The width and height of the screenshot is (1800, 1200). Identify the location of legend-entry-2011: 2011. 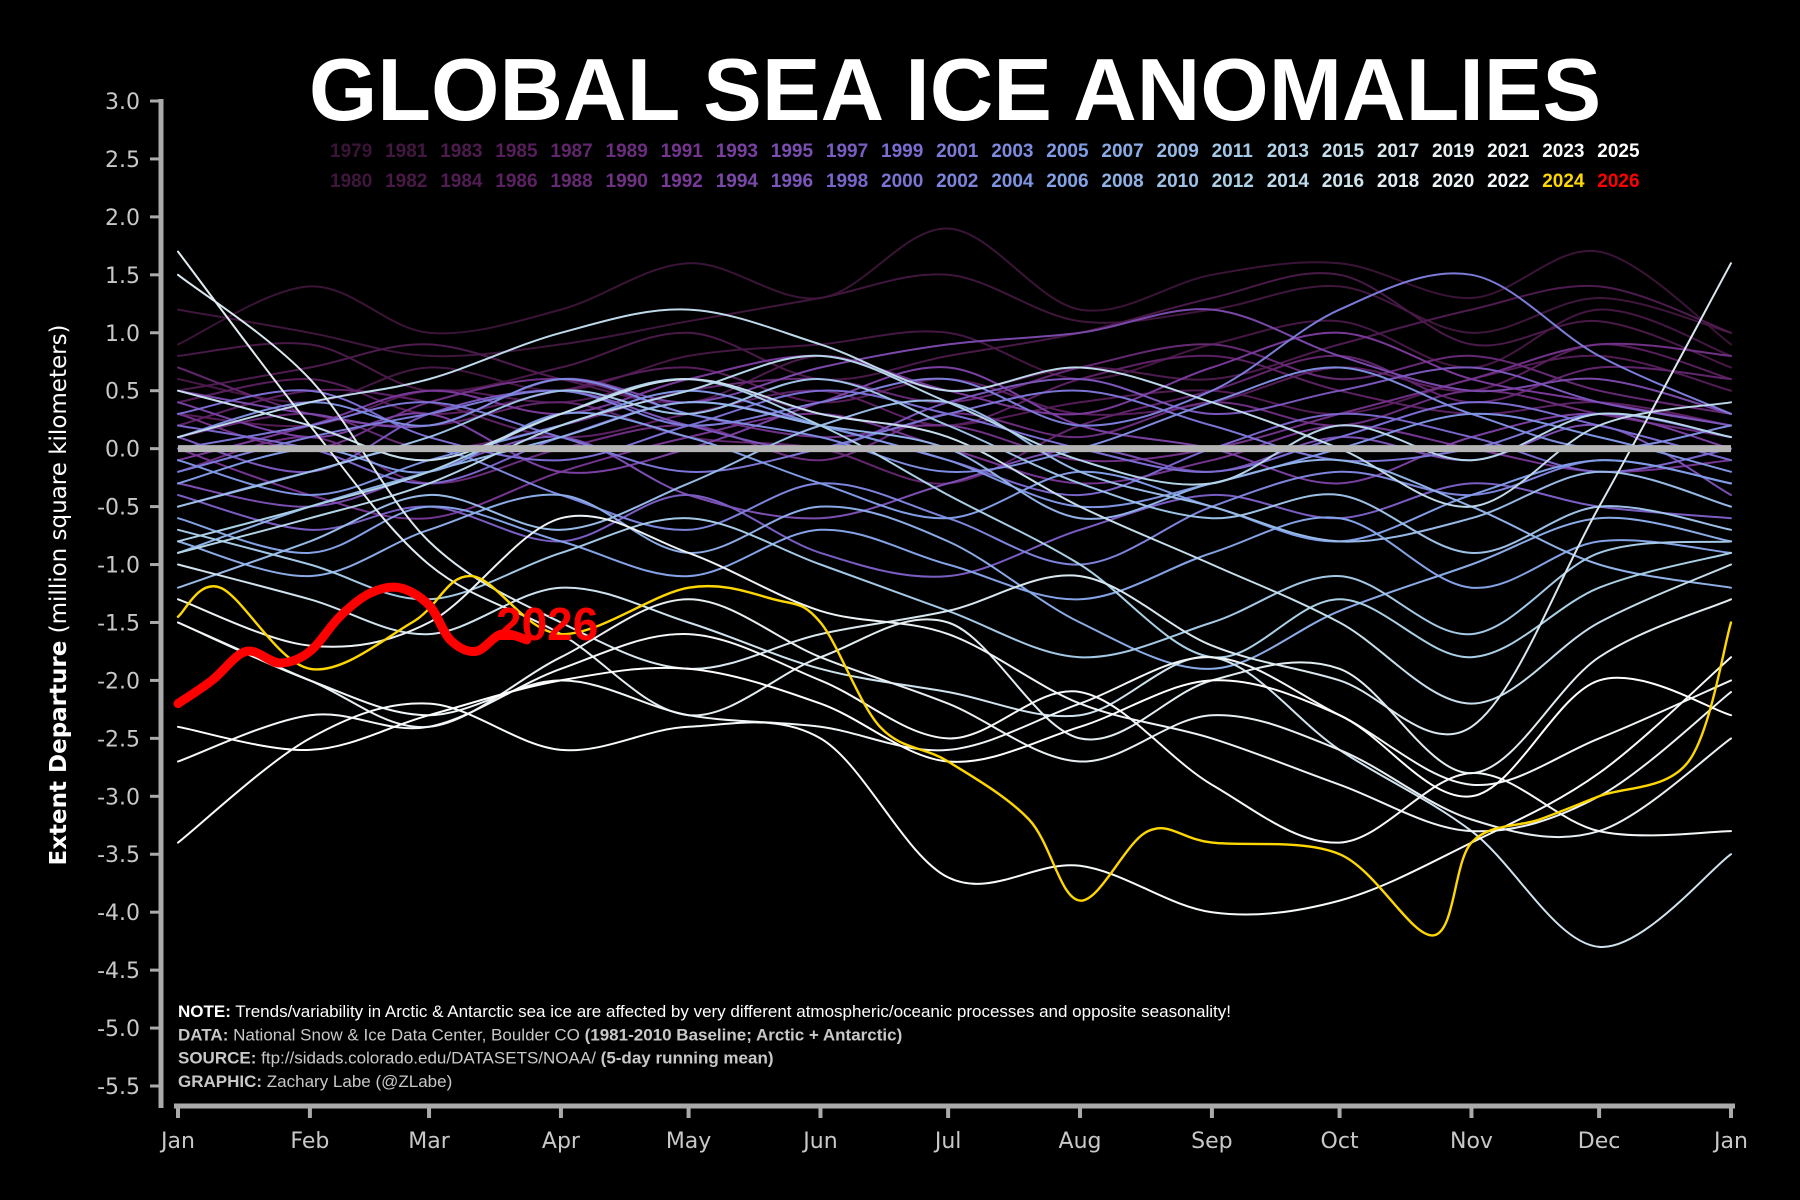
(1233, 151).